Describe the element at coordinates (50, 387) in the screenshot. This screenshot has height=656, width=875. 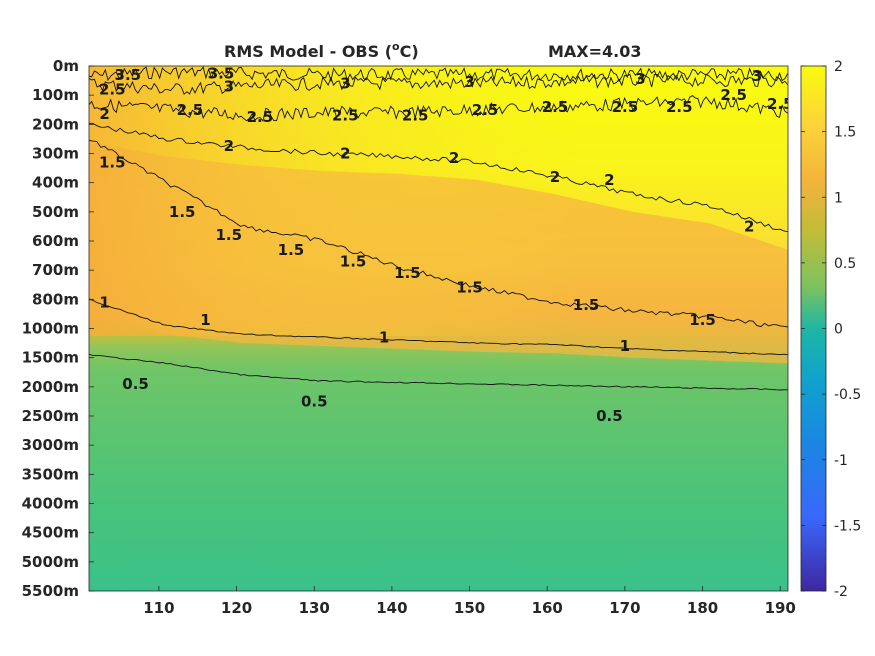
I see `y-tick-label: 2000m` at that location.